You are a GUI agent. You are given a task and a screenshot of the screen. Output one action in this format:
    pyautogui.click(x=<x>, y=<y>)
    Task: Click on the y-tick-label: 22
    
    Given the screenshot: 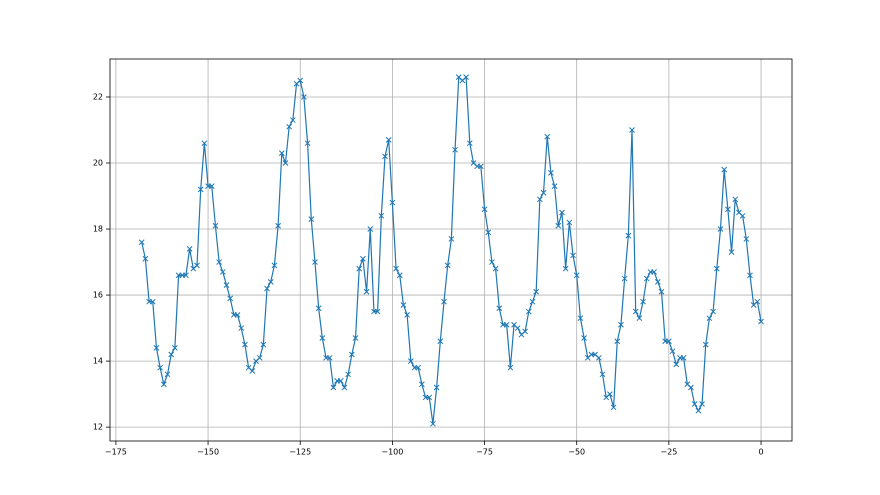 What is the action you would take?
    pyautogui.click(x=98, y=96)
    